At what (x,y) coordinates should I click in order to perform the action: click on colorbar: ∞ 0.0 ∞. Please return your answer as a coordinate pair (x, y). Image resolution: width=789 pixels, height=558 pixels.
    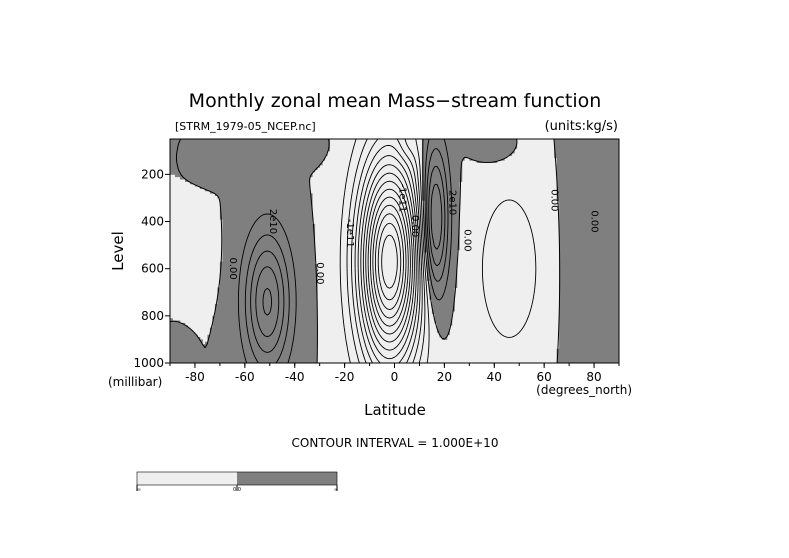
    Looking at the image, I should click on (237, 482).